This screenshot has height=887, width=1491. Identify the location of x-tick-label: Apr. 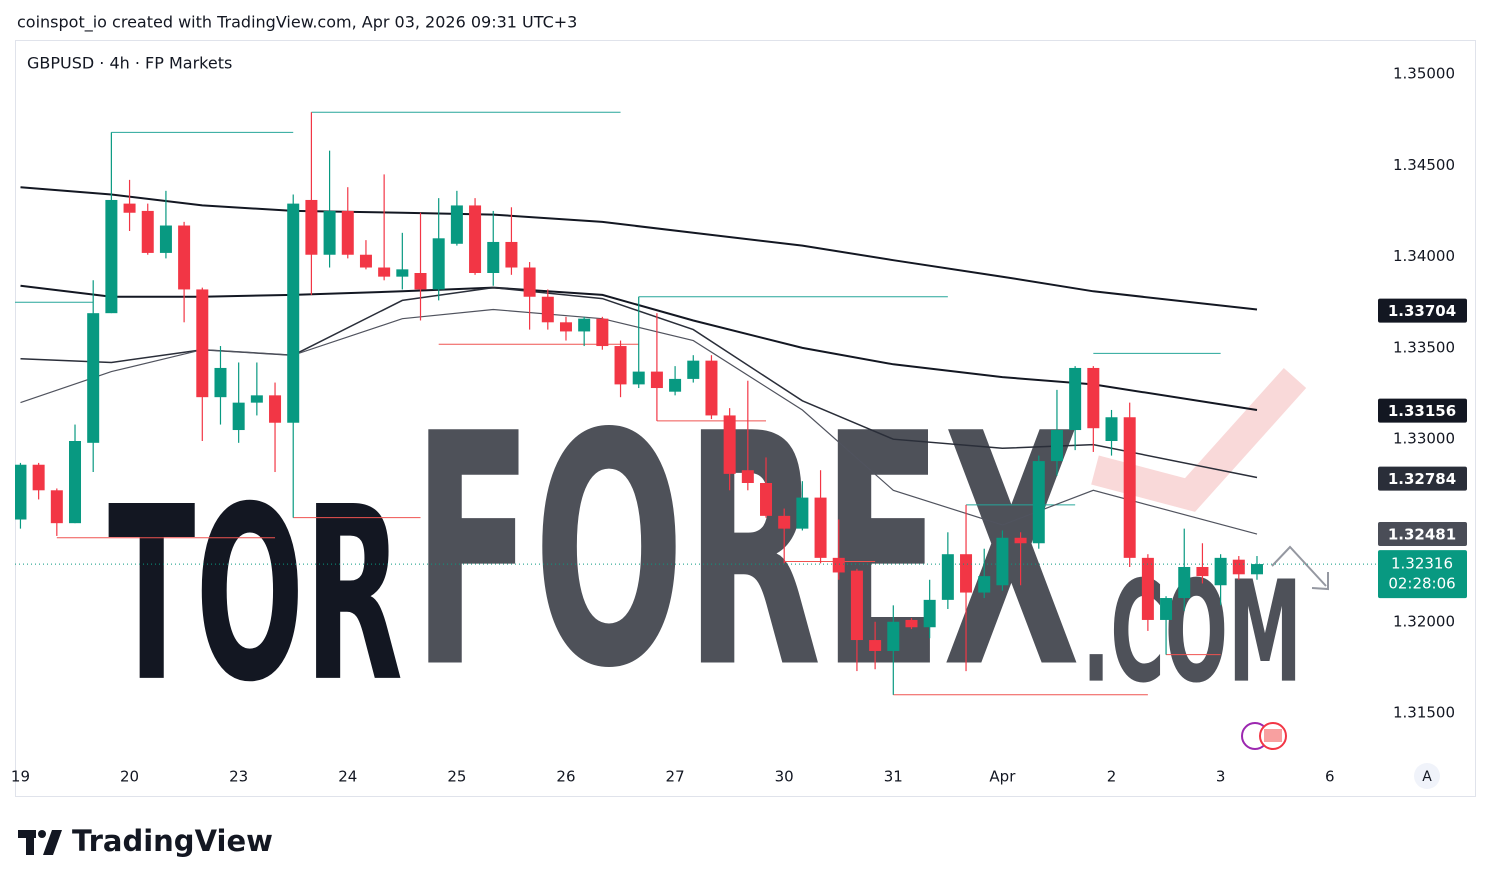
(1002, 777).